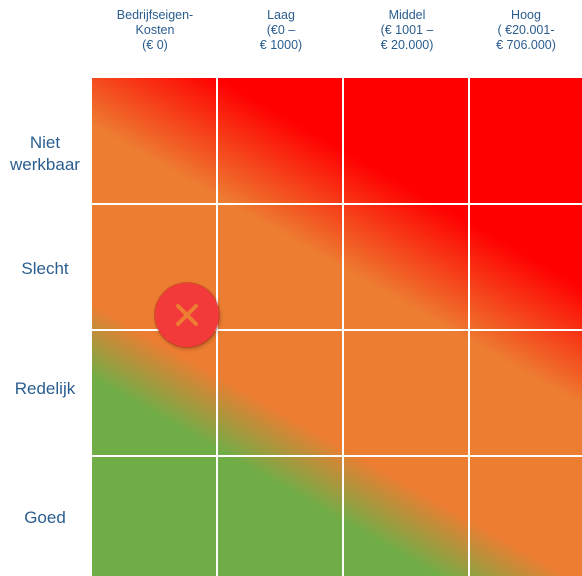 This screenshot has height=576, width=582. What do you see at coordinates (281, 30) in the screenshot?
I see `column-header-laag: Laag (€0 – € 1000)` at bounding box center [281, 30].